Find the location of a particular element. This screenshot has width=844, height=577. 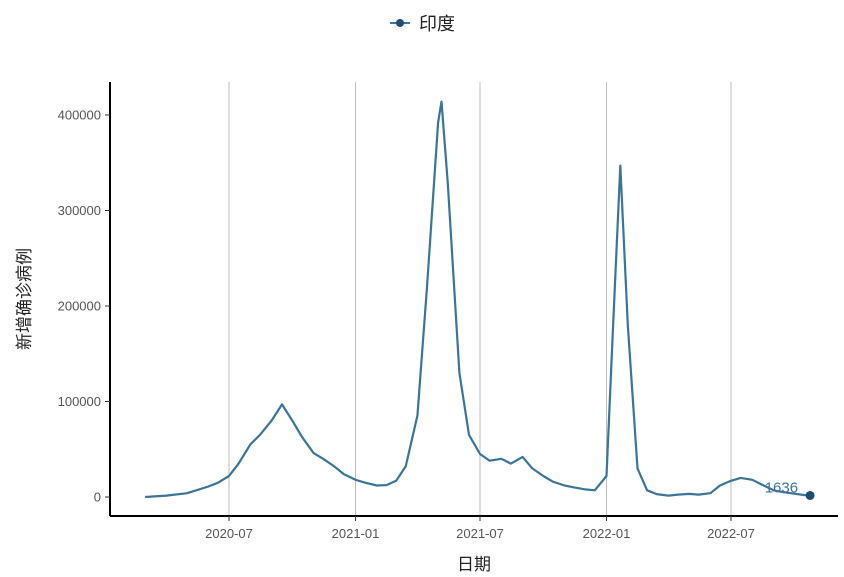

y-tick-label: 300000 is located at coordinates (79, 210).